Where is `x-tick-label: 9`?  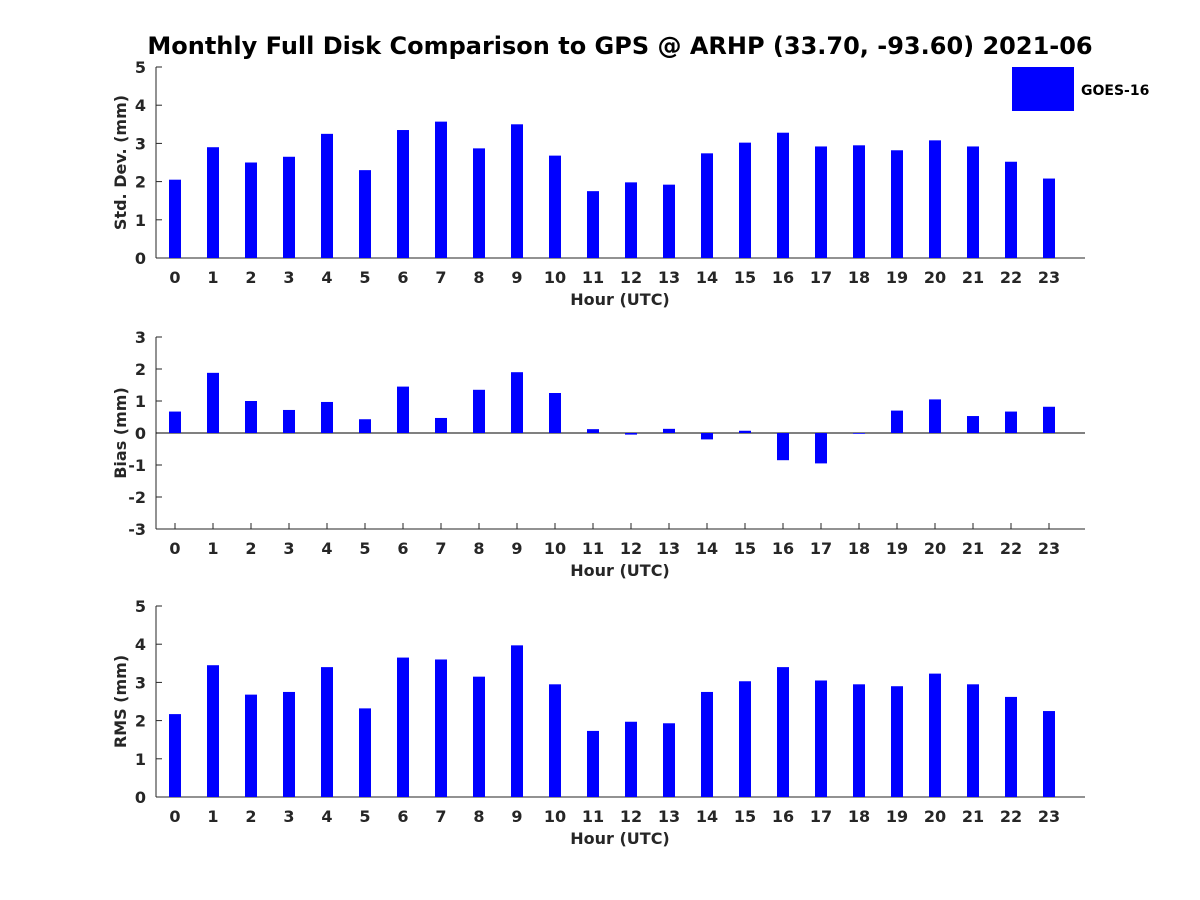
x-tick-label: 9 is located at coordinates (516, 277).